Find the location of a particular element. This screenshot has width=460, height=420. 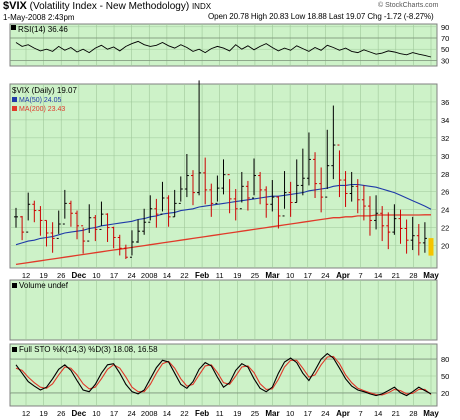

rsi-y-tick-label: 50 is located at coordinates (445, 49).